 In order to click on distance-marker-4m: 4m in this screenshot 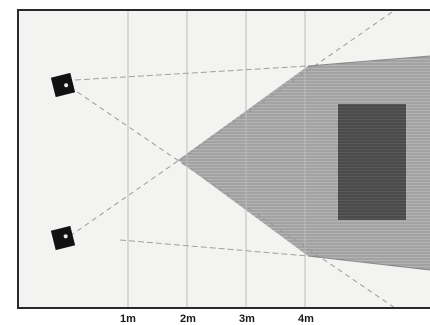, I will do `click(306, 319)`.